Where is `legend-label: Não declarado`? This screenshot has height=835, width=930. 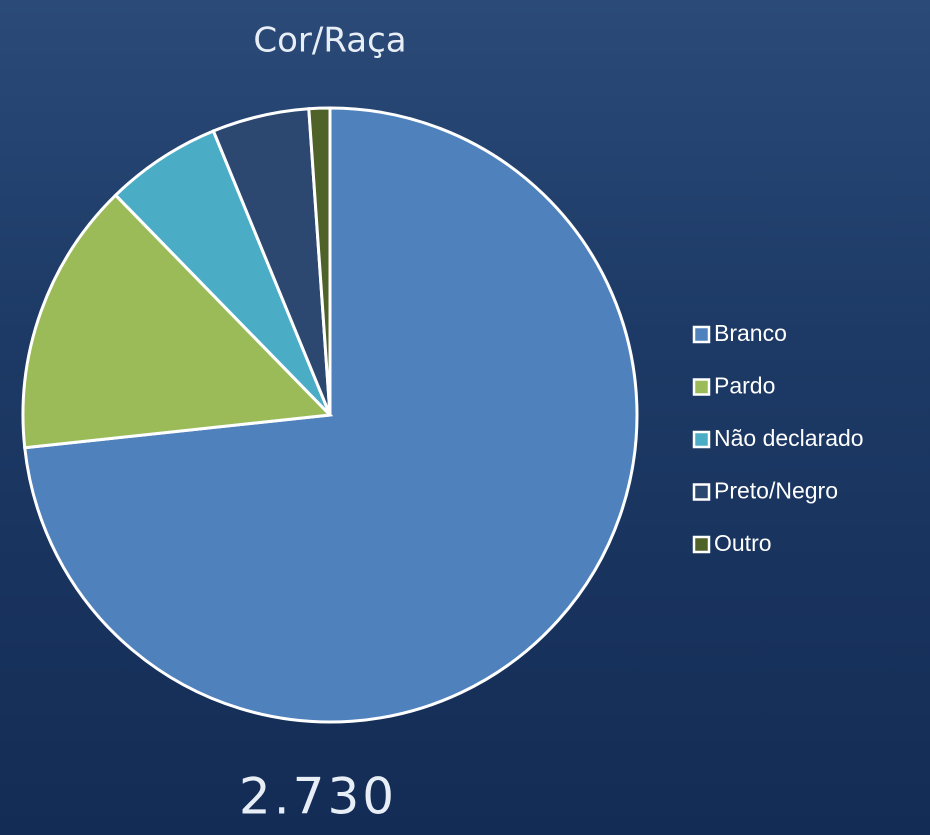
legend-label: Não declarado is located at coordinates (789, 438).